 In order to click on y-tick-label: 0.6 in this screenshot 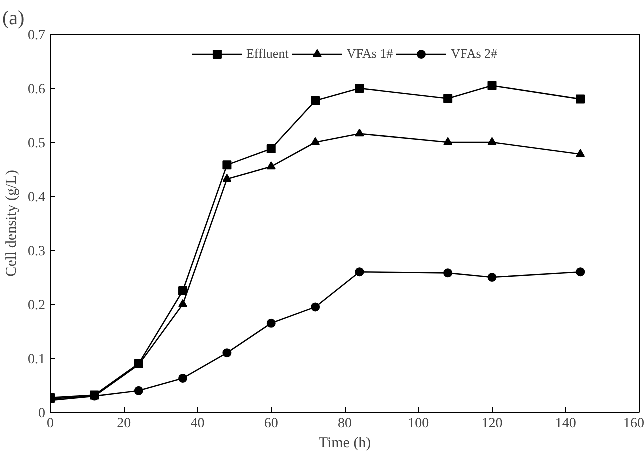, I will do `click(37, 90)`.